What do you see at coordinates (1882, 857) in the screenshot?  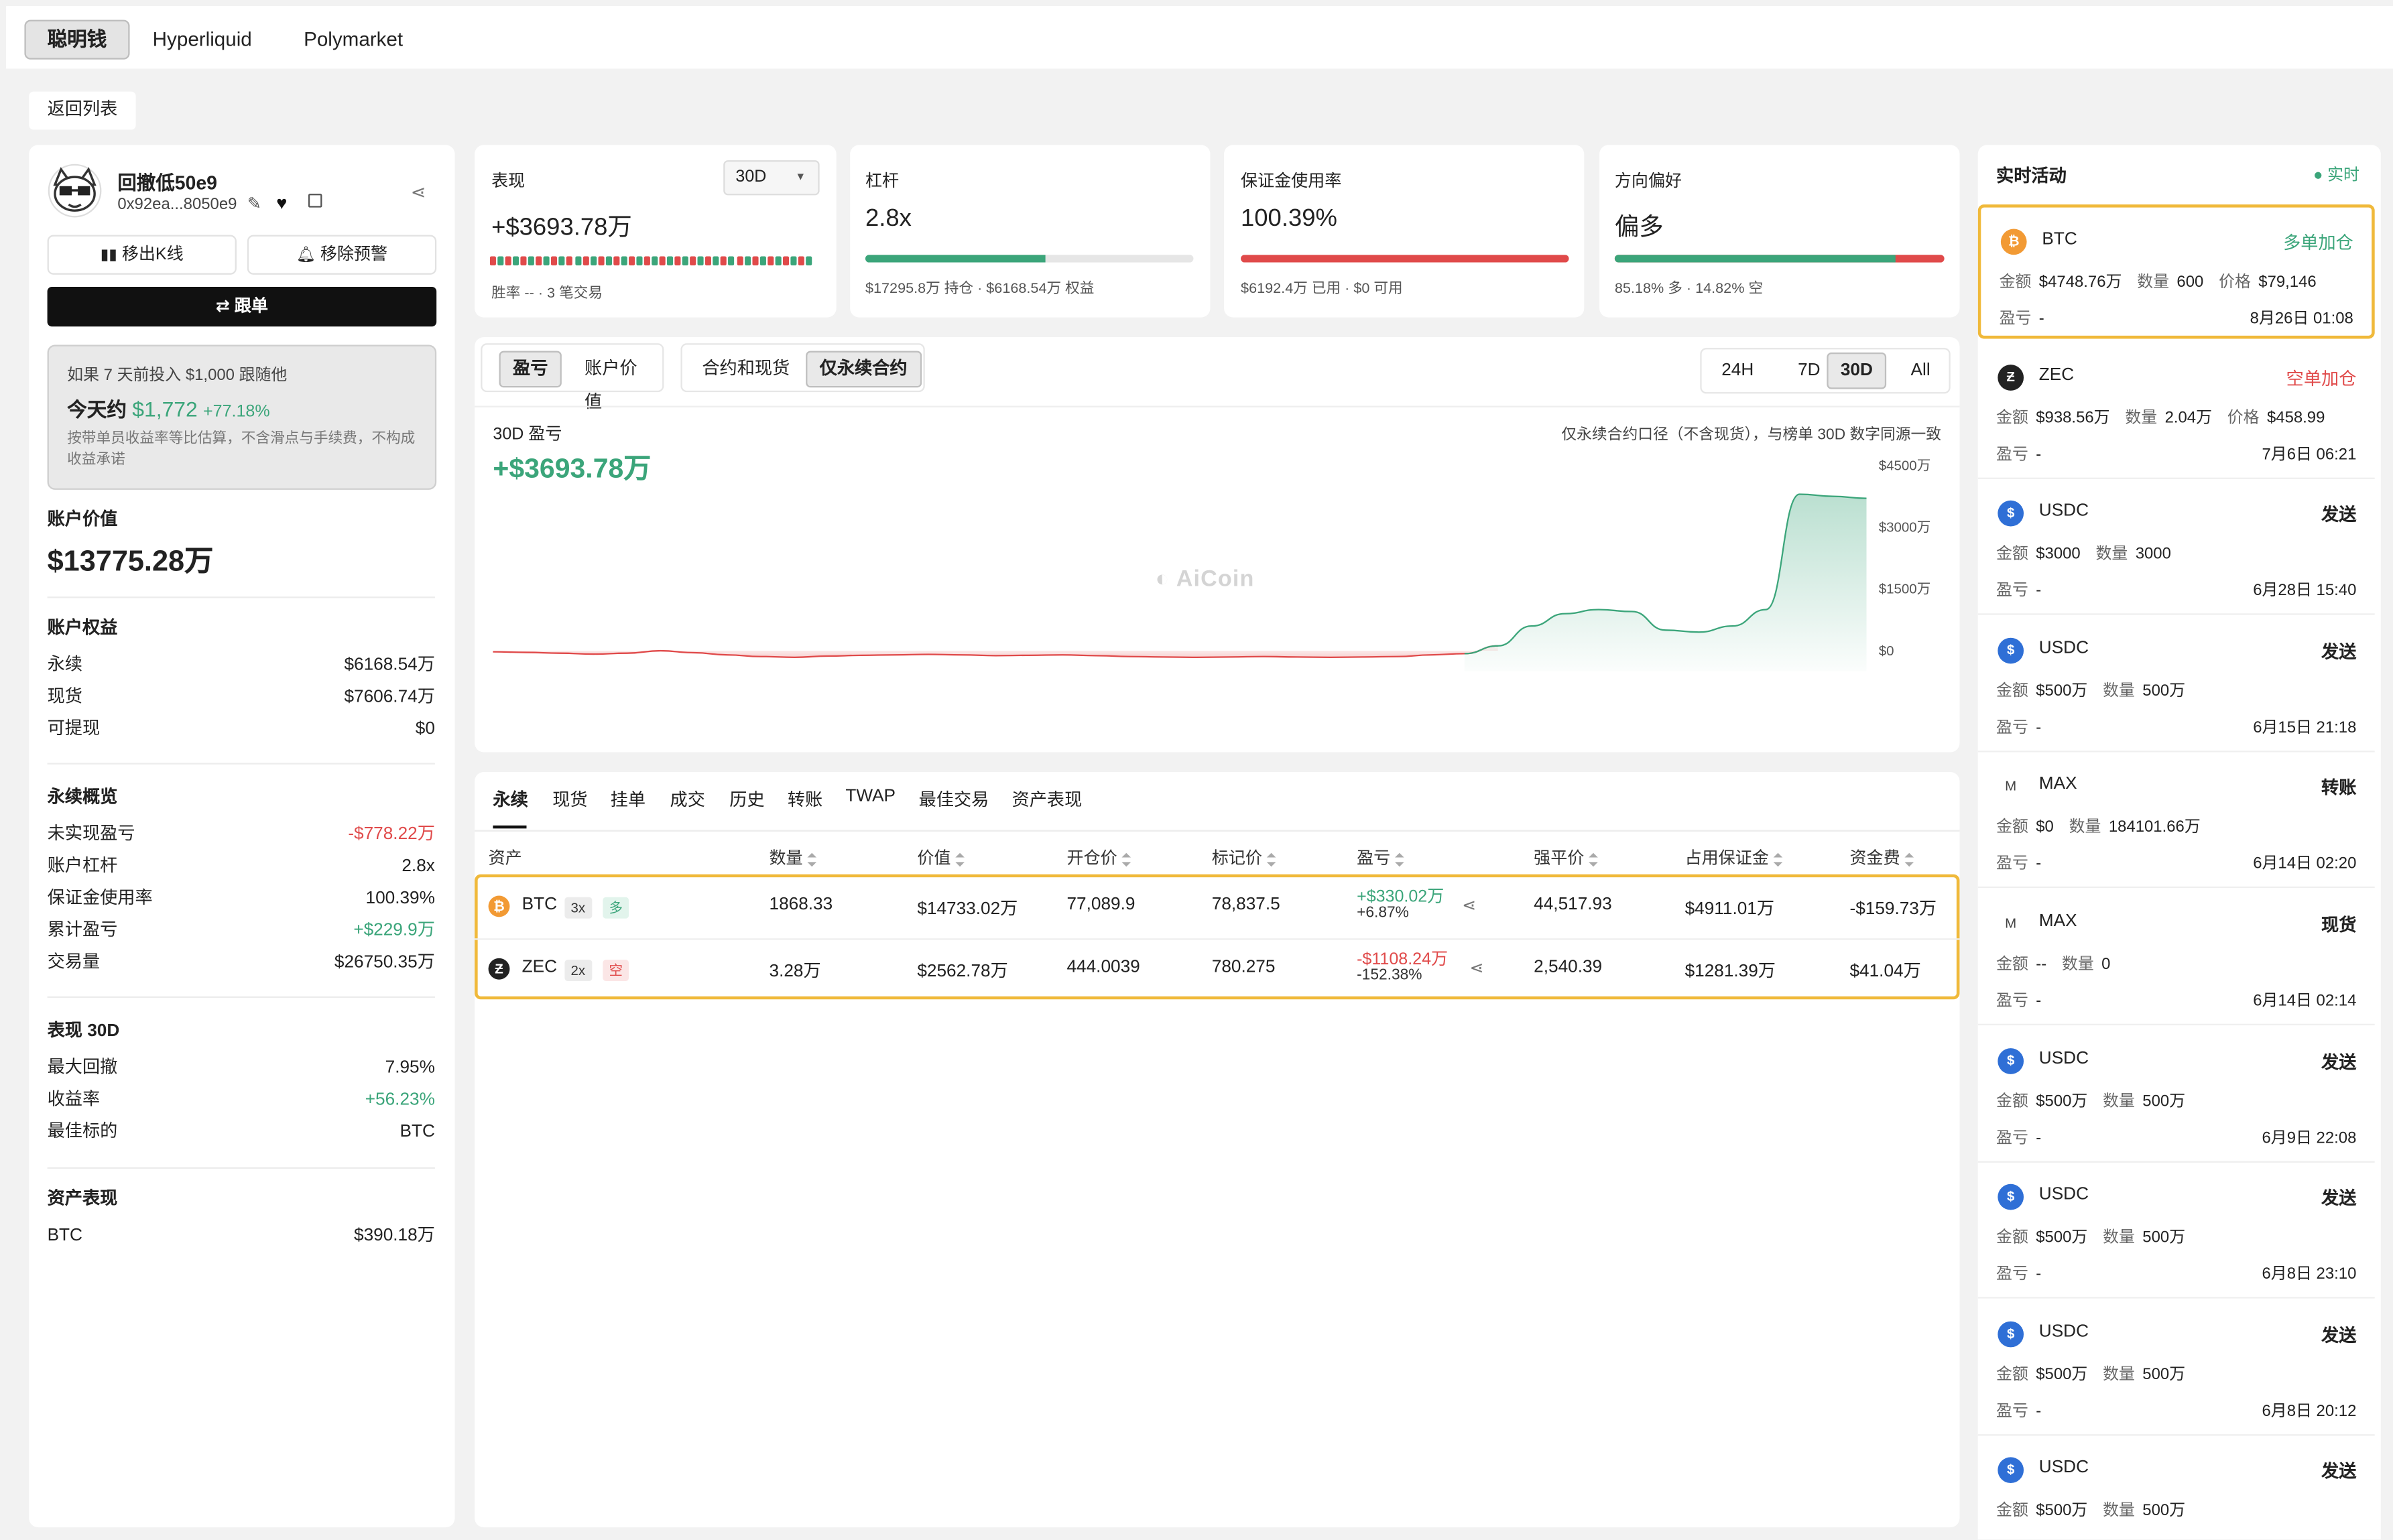 I see `column-header: 资金费` at bounding box center [1882, 857].